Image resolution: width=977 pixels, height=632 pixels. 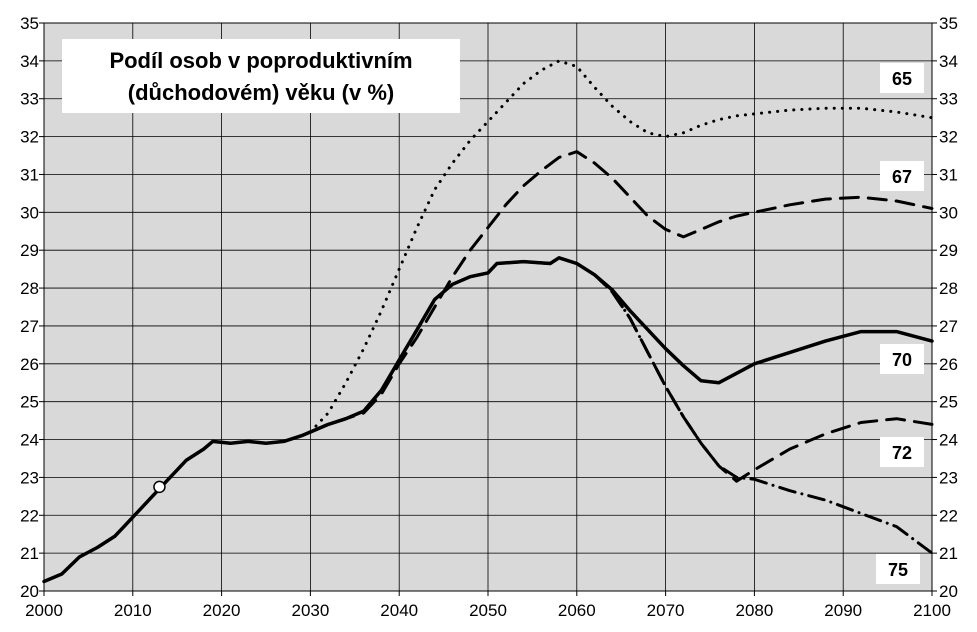 I want to click on y-tick-right-30: 30, so click(x=948, y=212).